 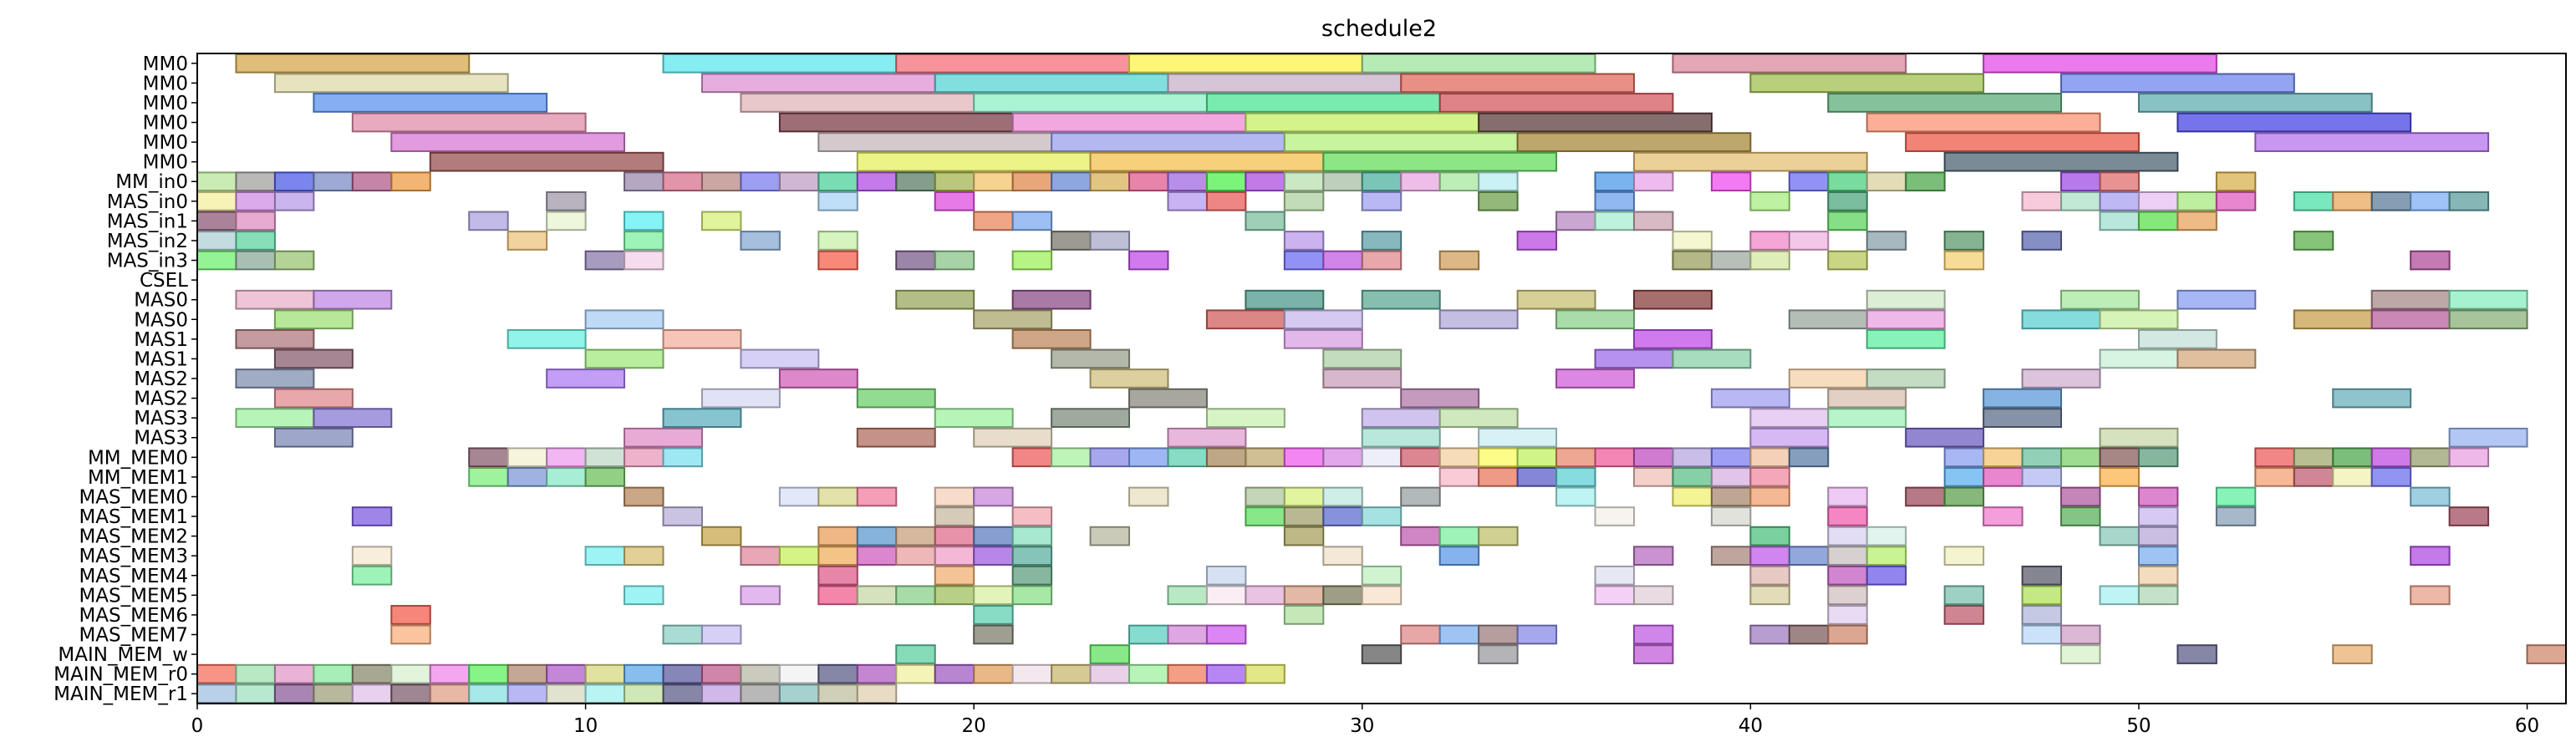 I want to click on y-tick-label: MM_in0, so click(x=151, y=182).